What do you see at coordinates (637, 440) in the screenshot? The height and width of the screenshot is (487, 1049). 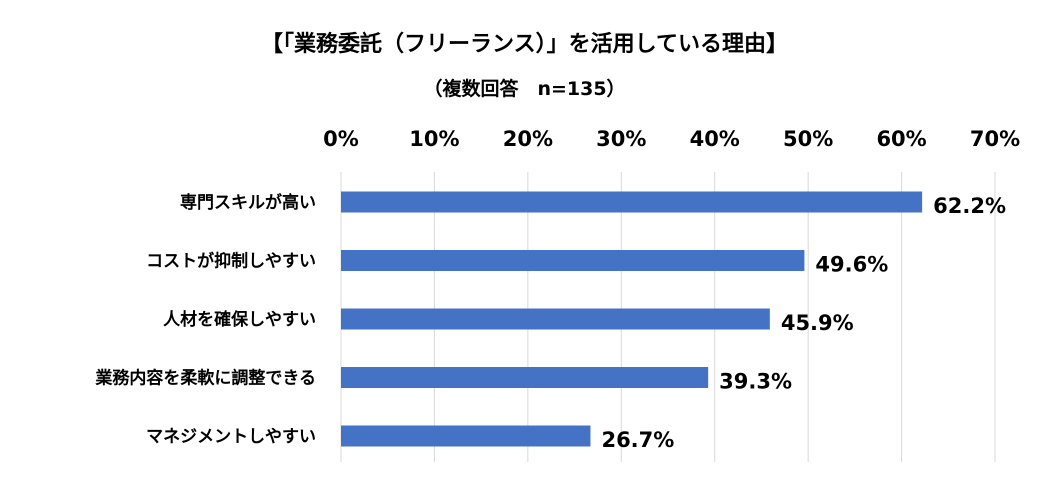 I see `data-label: 26.7%` at bounding box center [637, 440].